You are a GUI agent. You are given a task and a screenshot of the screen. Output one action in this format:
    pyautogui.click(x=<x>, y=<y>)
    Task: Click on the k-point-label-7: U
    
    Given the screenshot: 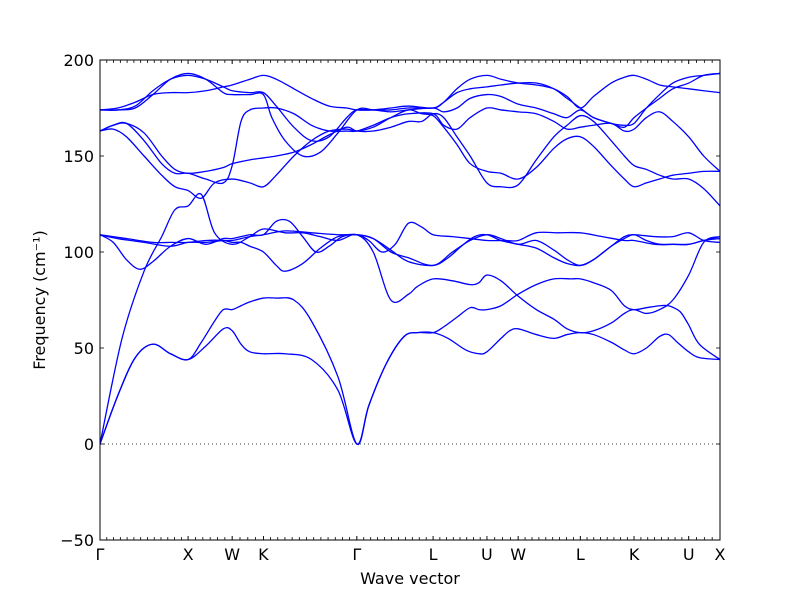 What is the action you would take?
    pyautogui.click(x=487, y=554)
    